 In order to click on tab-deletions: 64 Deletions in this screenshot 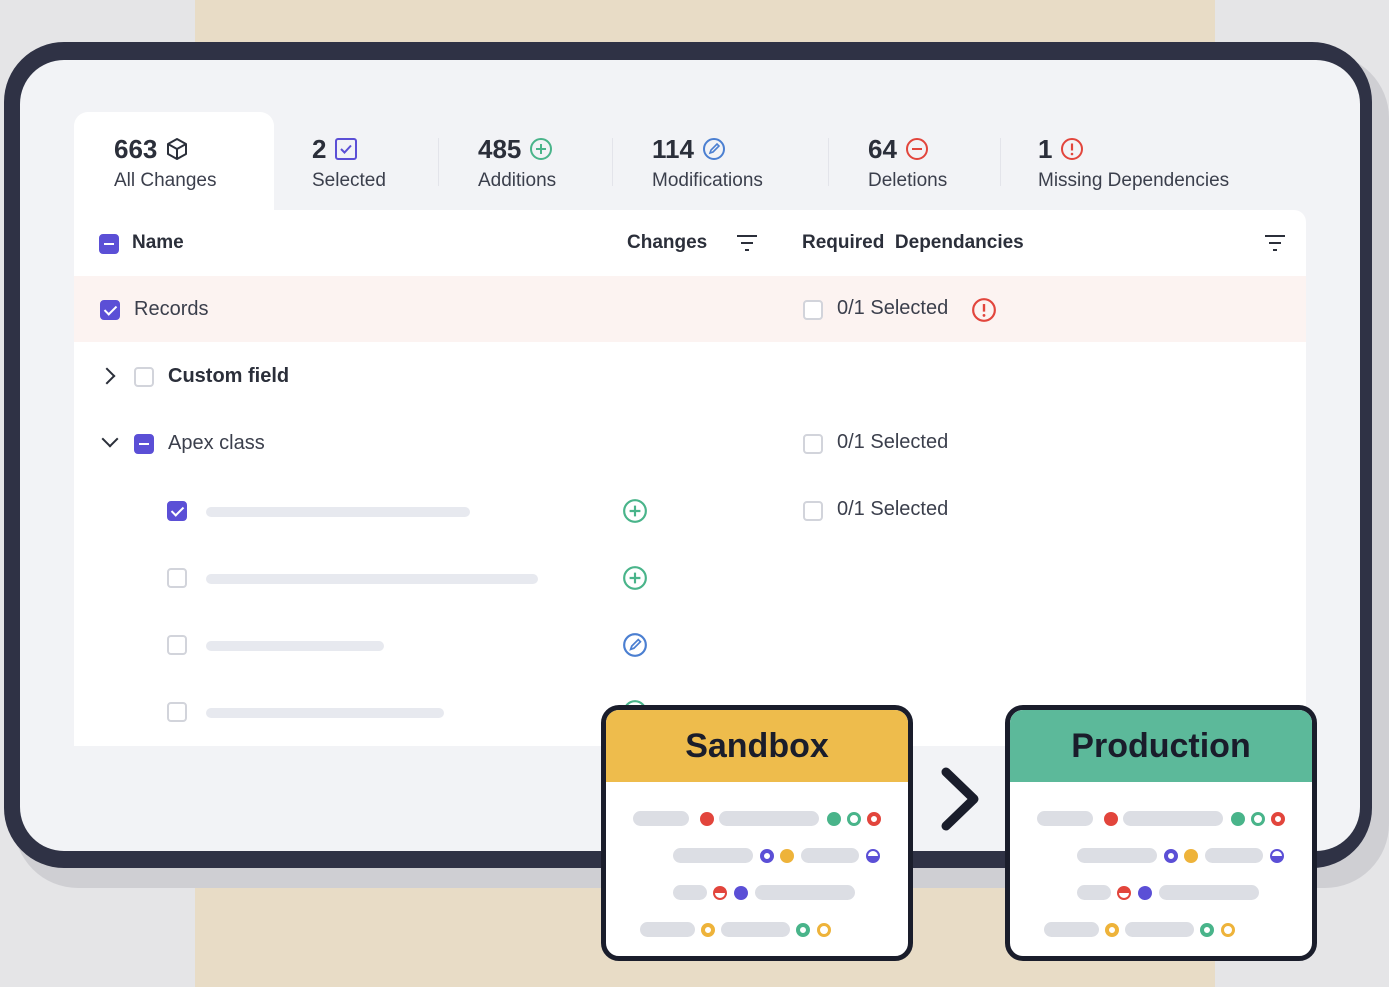, I will do `click(933, 161)`.